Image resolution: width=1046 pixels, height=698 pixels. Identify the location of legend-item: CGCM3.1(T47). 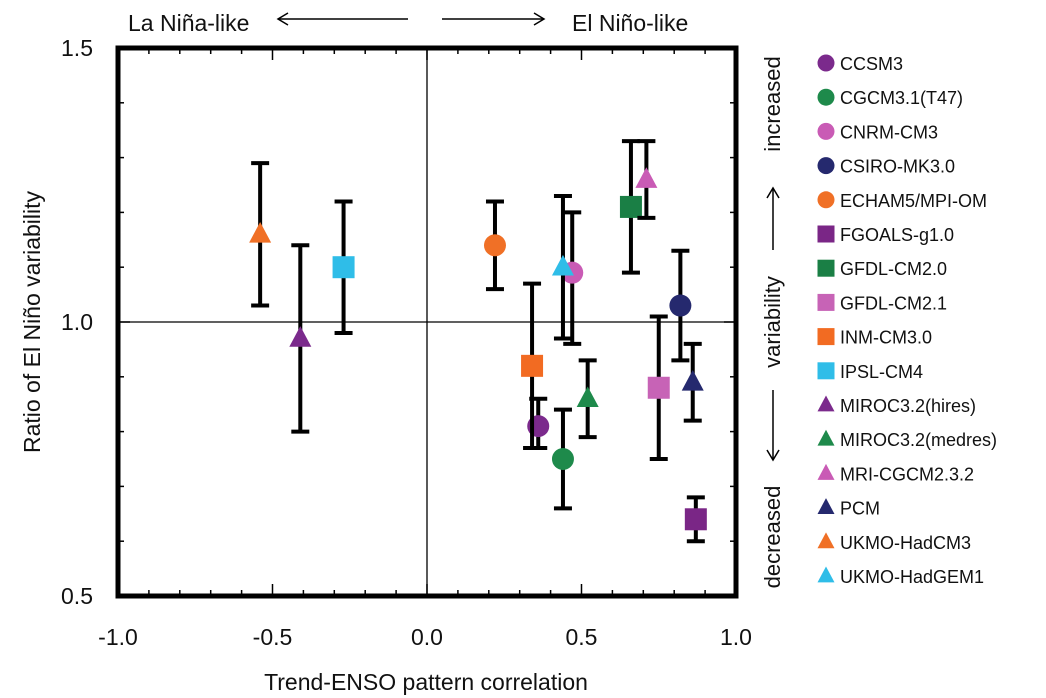
(890, 98).